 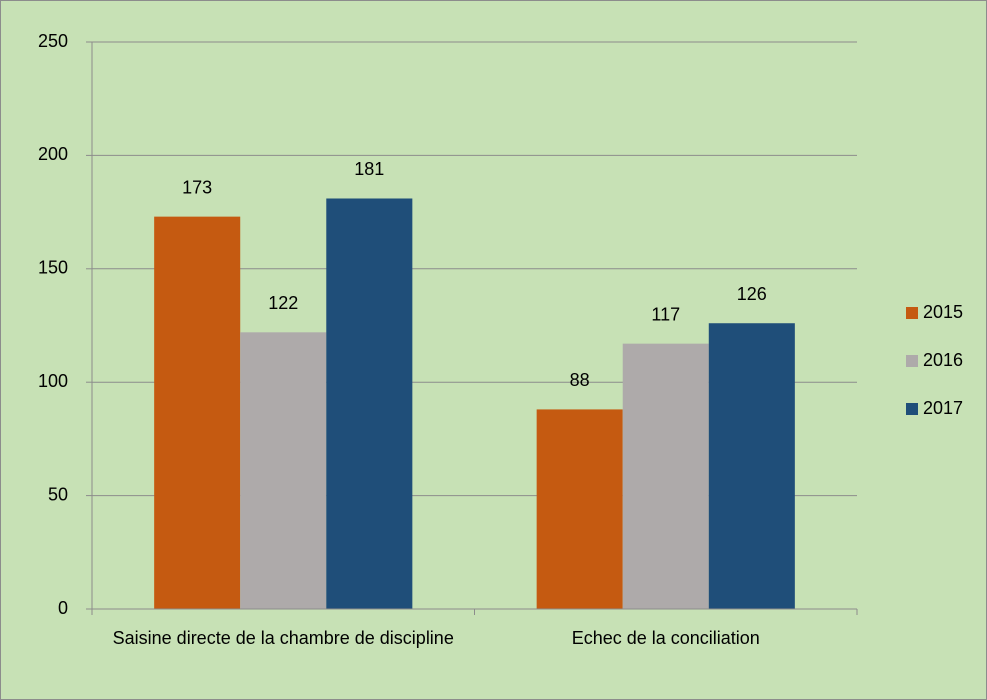 What do you see at coordinates (197, 187) in the screenshot?
I see `data-label: 173` at bounding box center [197, 187].